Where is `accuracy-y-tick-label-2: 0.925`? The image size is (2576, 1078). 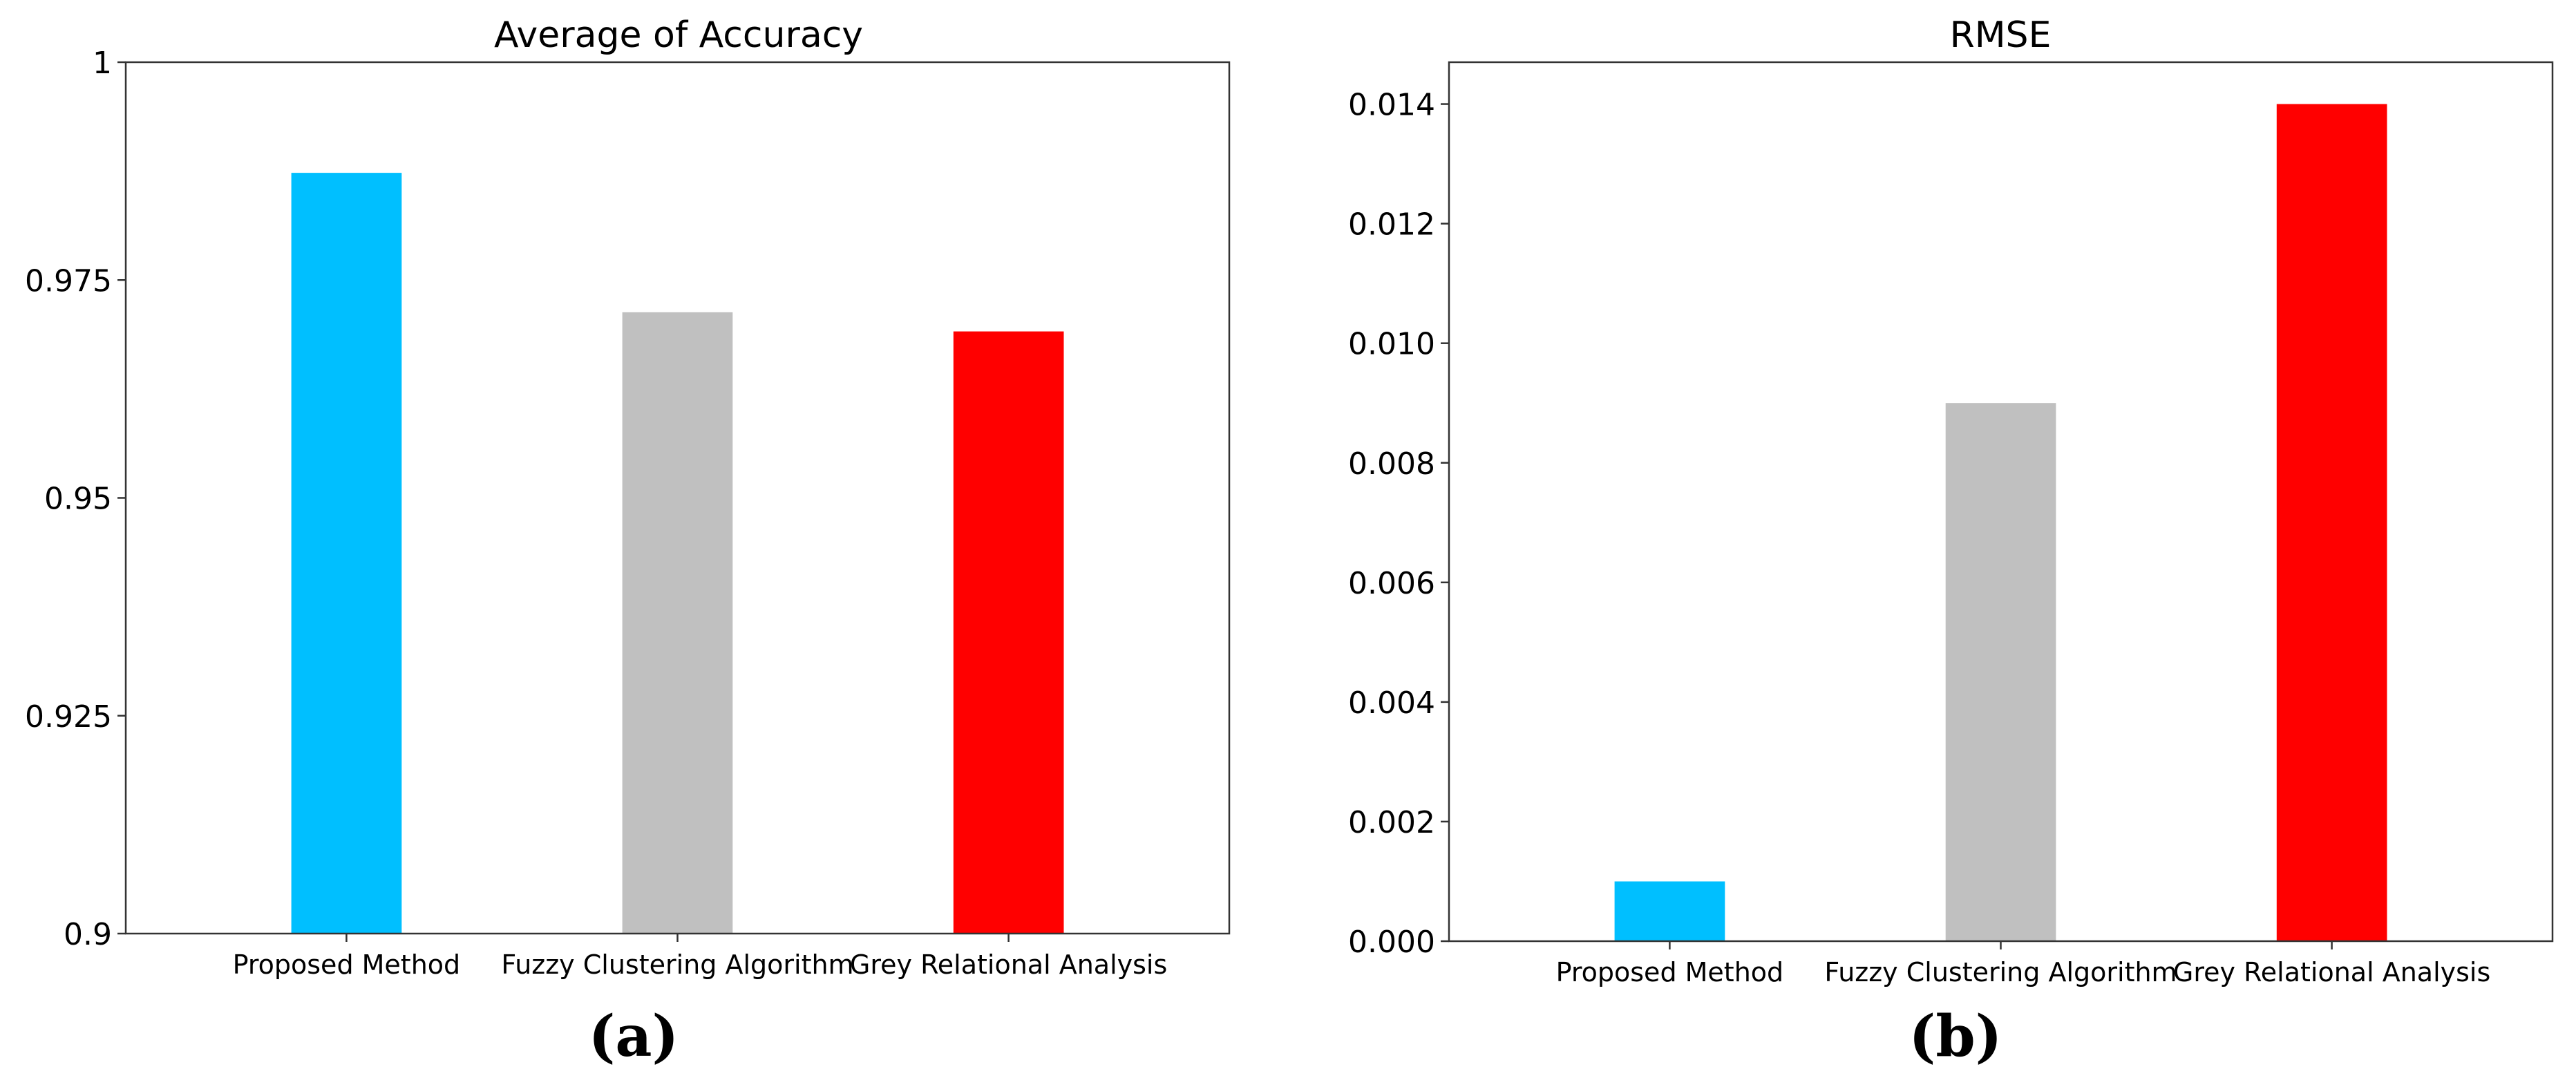
accuracy-y-tick-label-2: 0.925 is located at coordinates (68, 717).